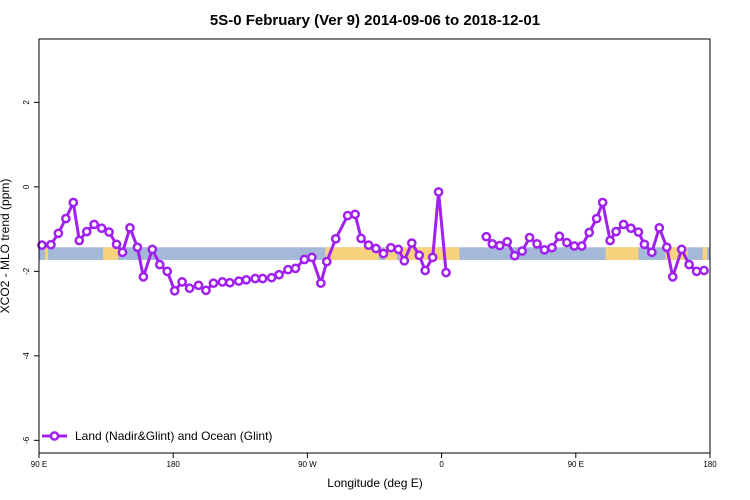  Describe the element at coordinates (307, 464) in the screenshot. I see `x-tick-label: 90 W` at that location.